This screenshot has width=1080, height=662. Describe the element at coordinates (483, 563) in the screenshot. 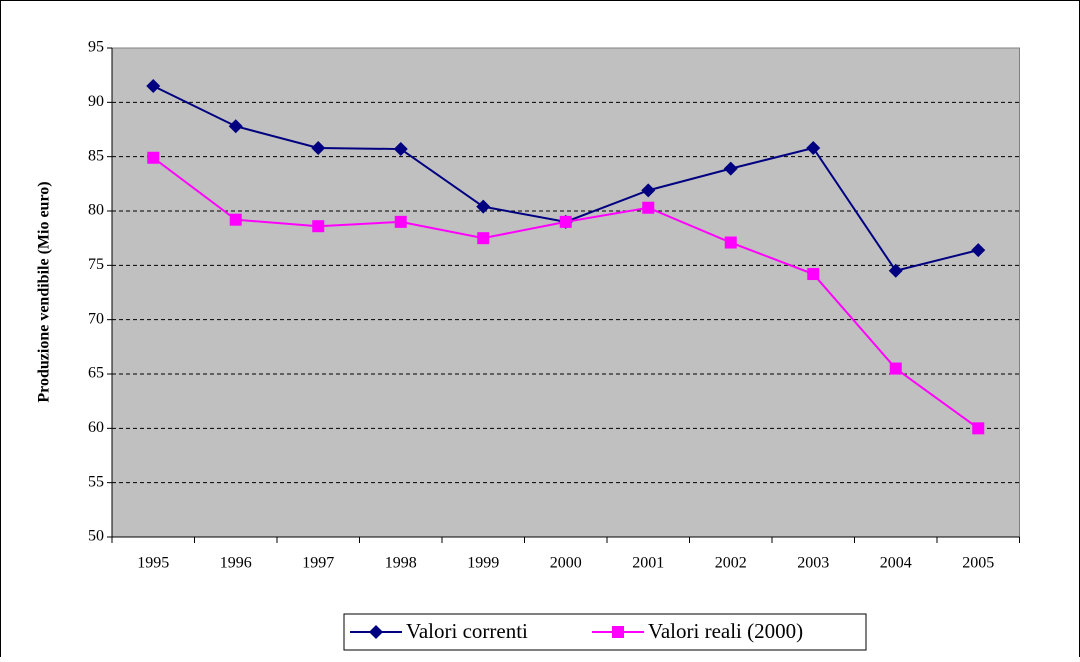

I see `x-tick-label: 1999` at that location.